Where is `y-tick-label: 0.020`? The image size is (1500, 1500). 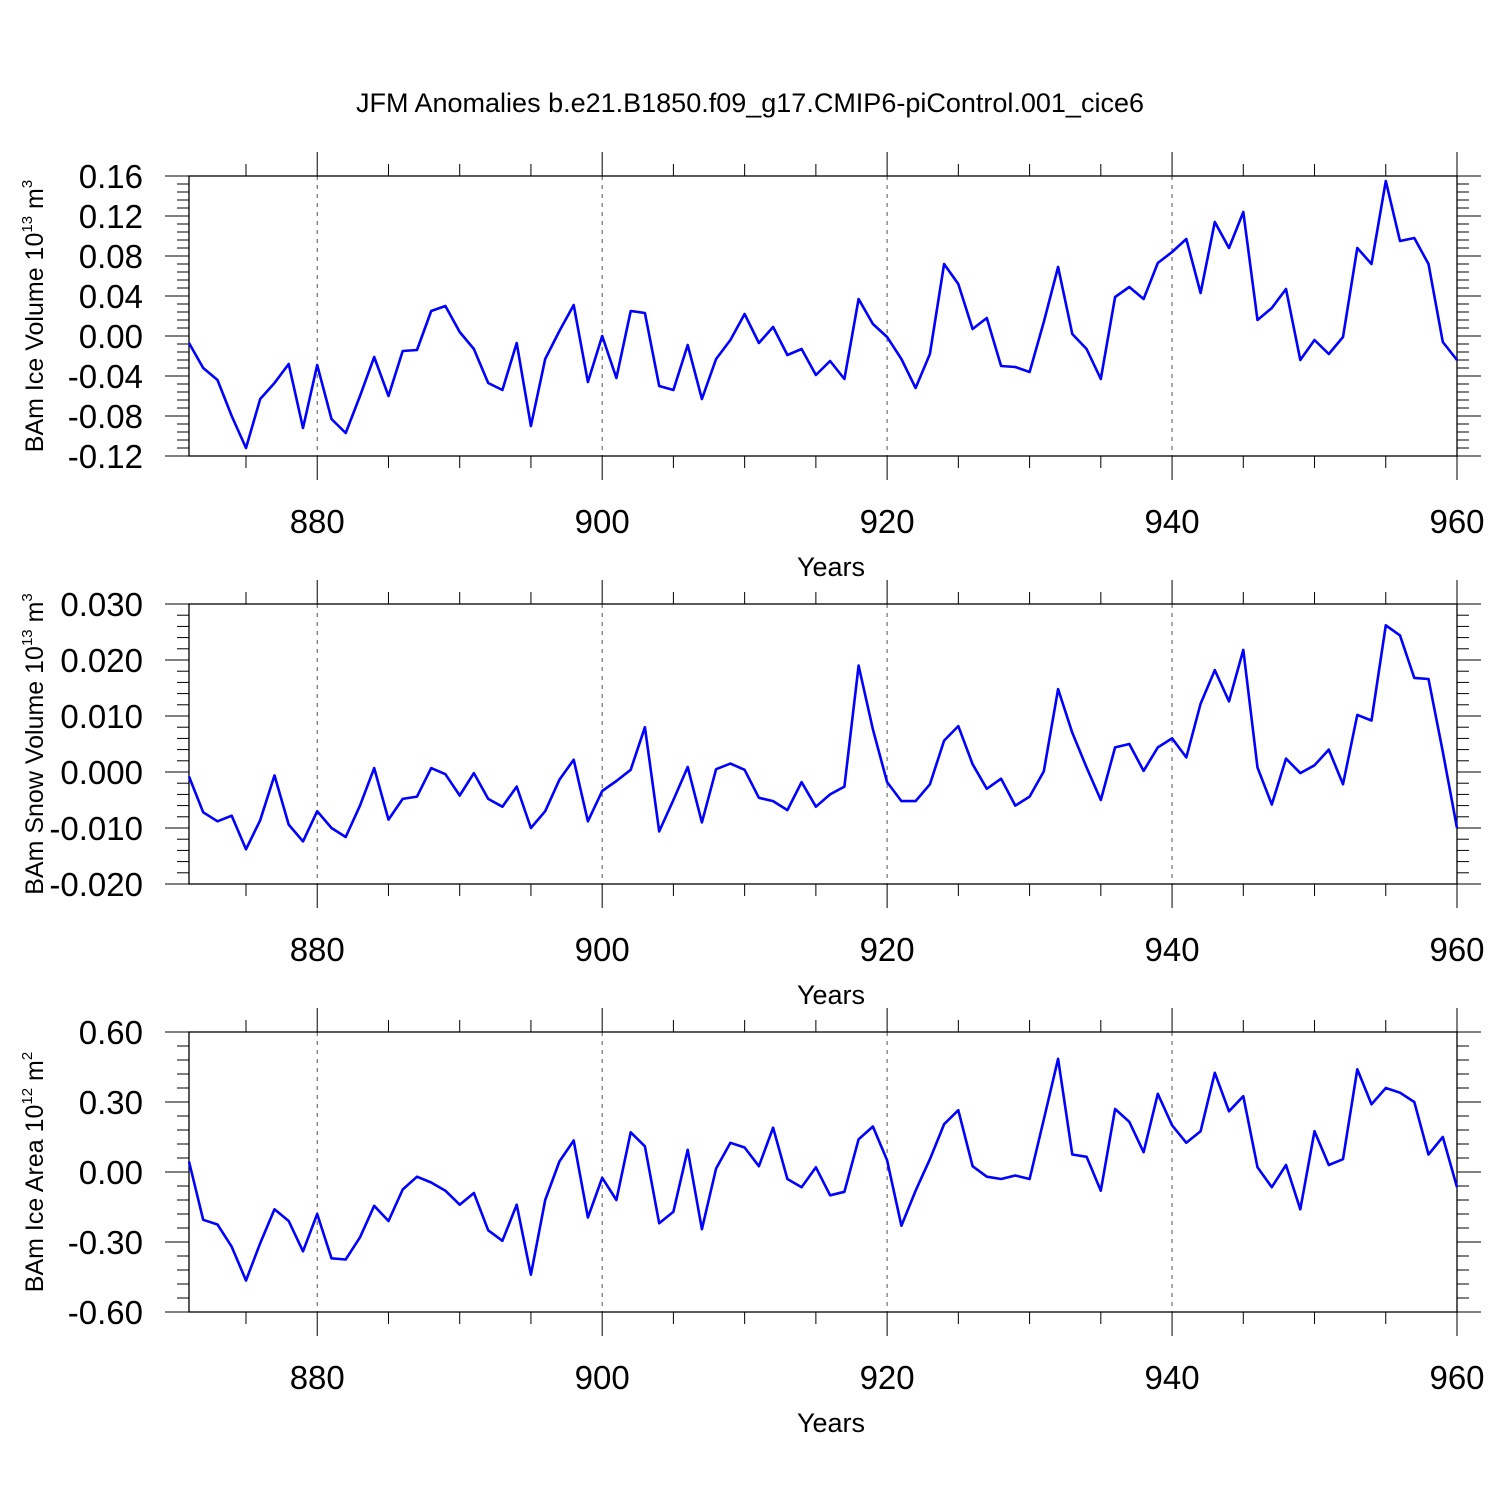 y-tick-label: 0.020 is located at coordinates (101, 660).